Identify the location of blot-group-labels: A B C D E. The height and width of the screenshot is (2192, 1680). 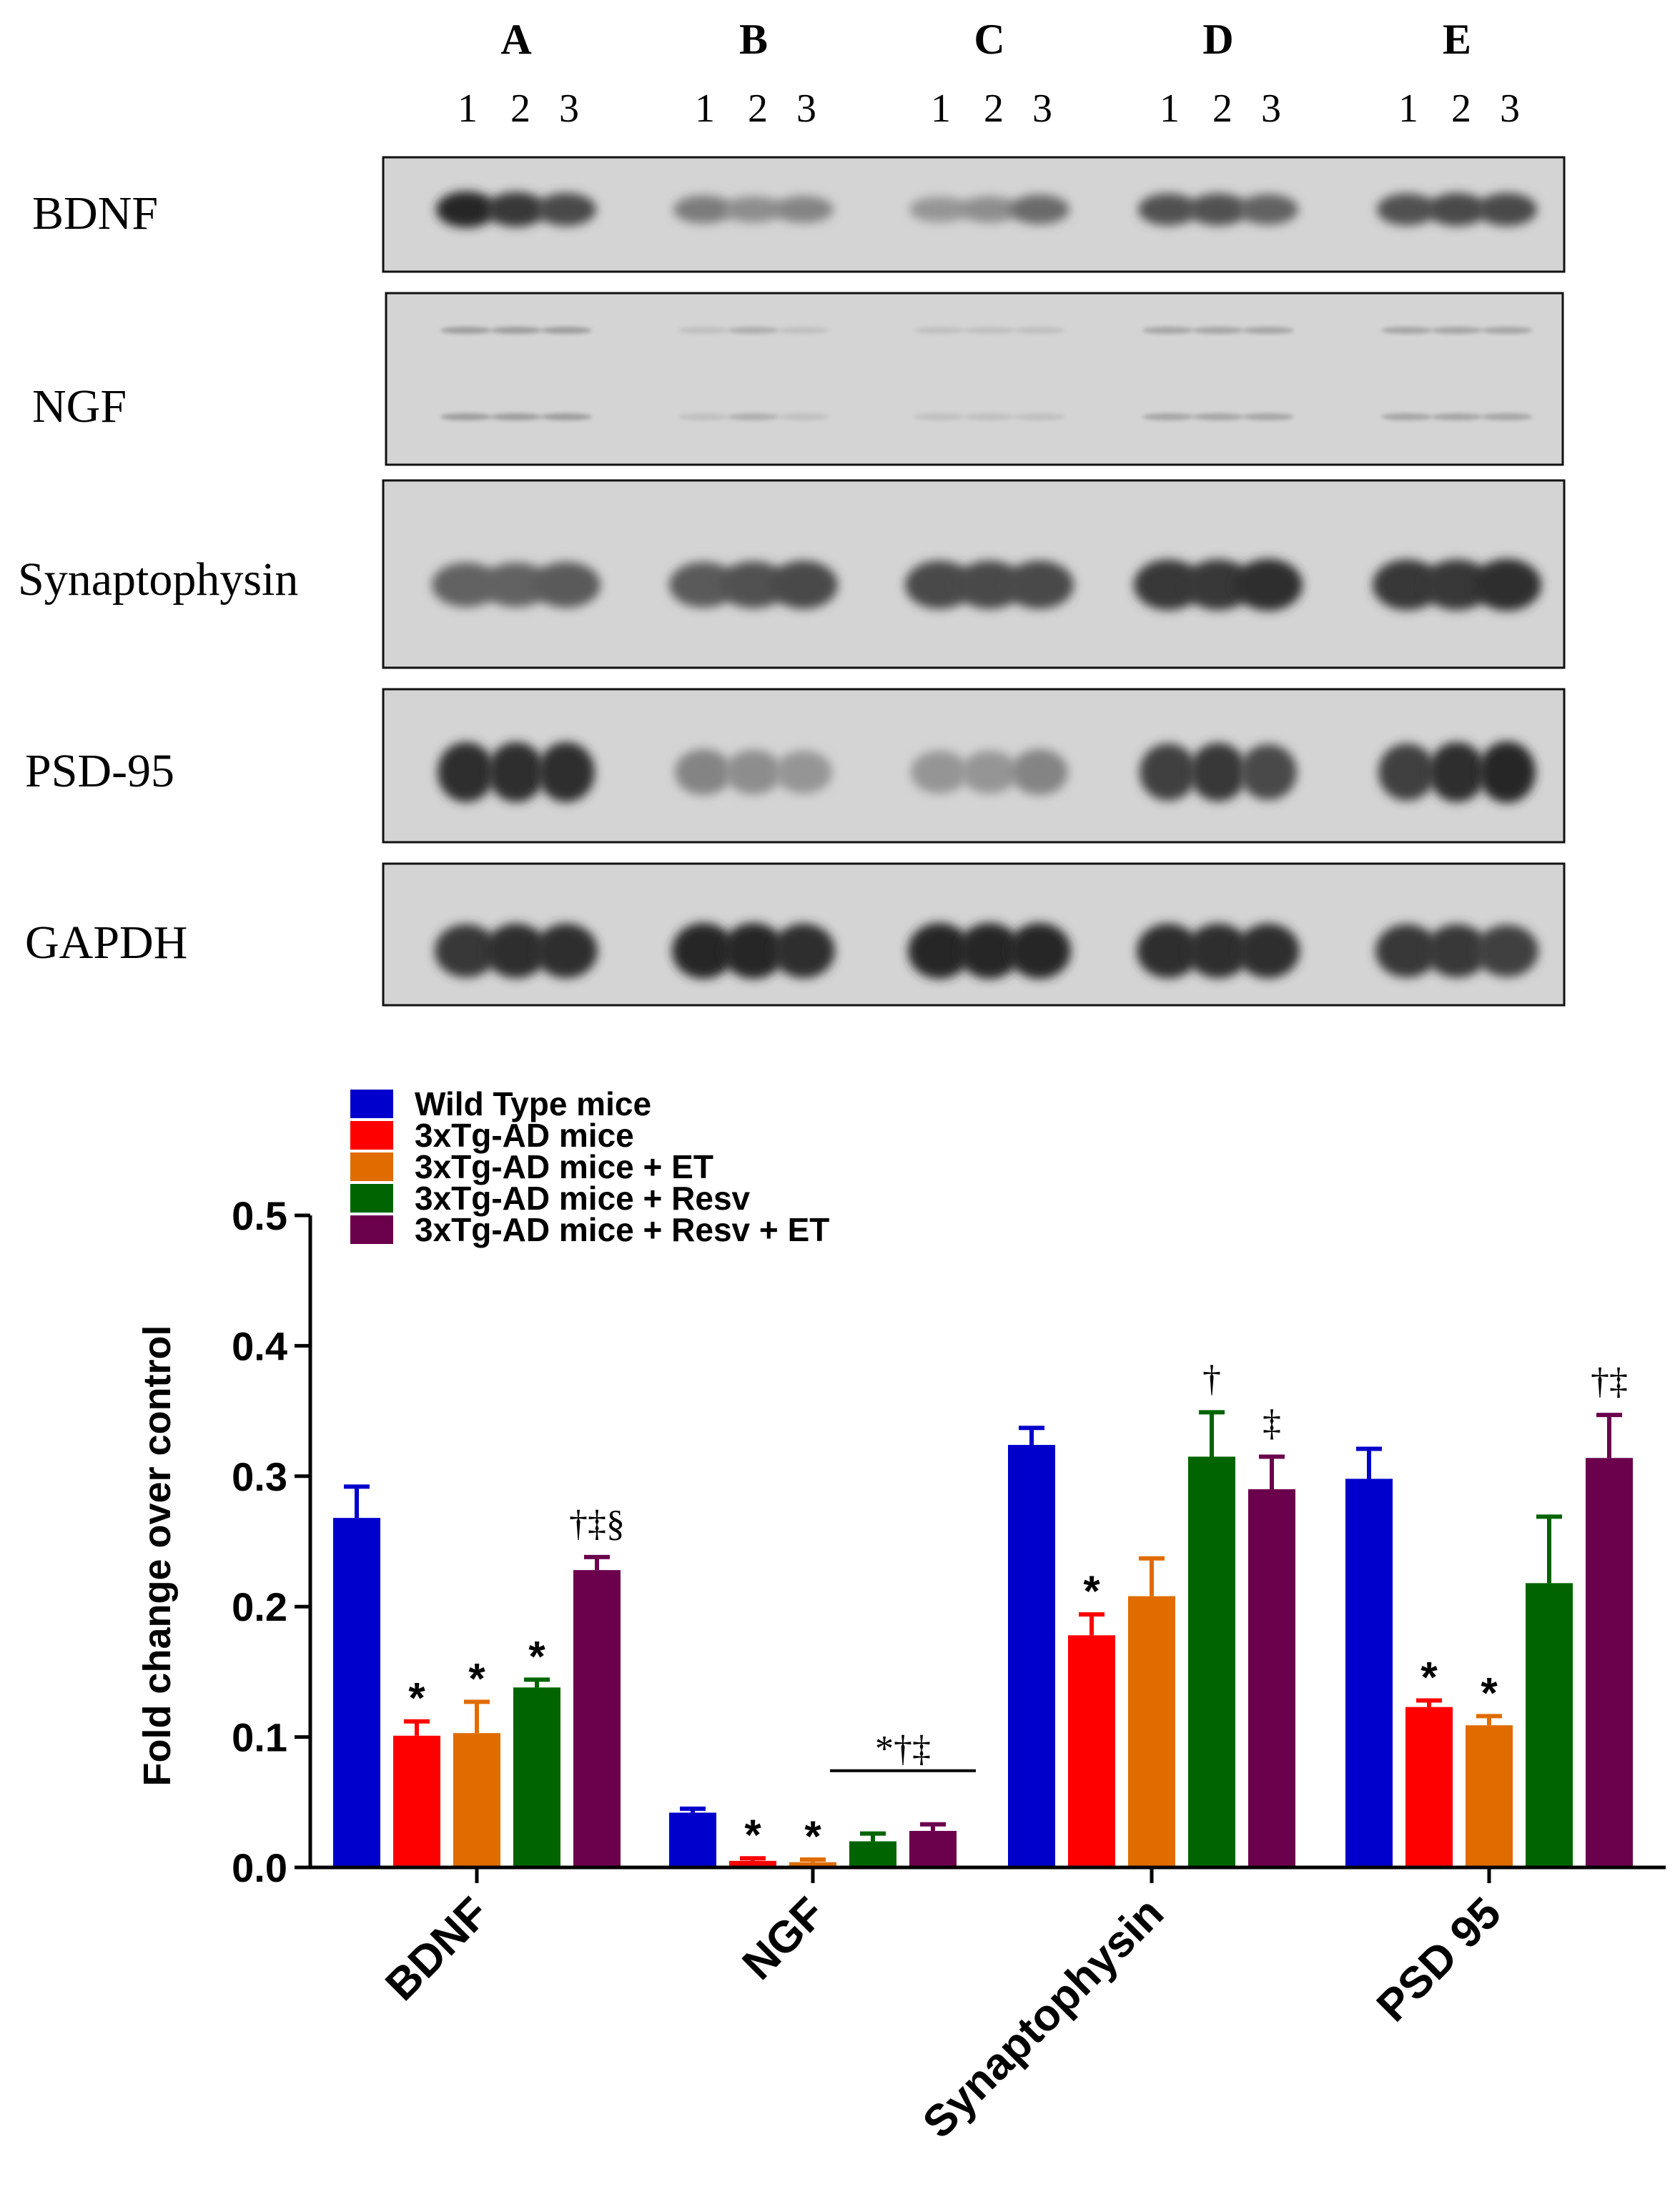
(985, 39).